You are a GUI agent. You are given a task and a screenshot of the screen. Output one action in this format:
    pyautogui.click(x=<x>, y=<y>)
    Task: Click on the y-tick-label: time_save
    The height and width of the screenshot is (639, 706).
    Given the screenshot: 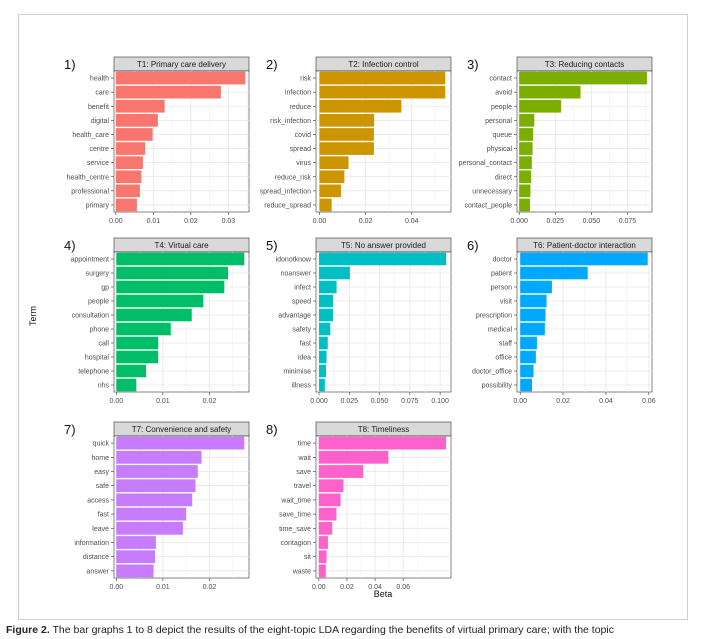 What is the action you would take?
    pyautogui.click(x=295, y=529)
    